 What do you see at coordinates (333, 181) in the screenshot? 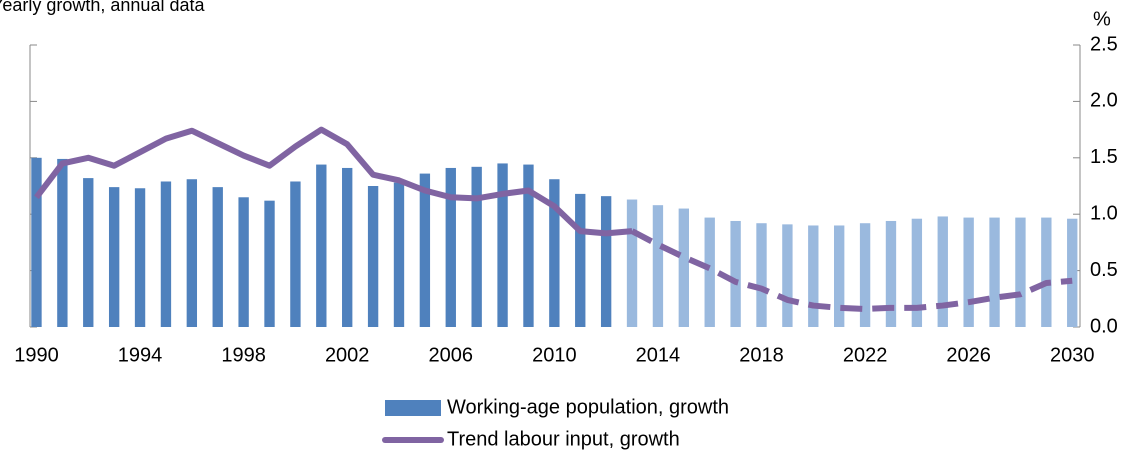
I see `line` at bounding box center [333, 181].